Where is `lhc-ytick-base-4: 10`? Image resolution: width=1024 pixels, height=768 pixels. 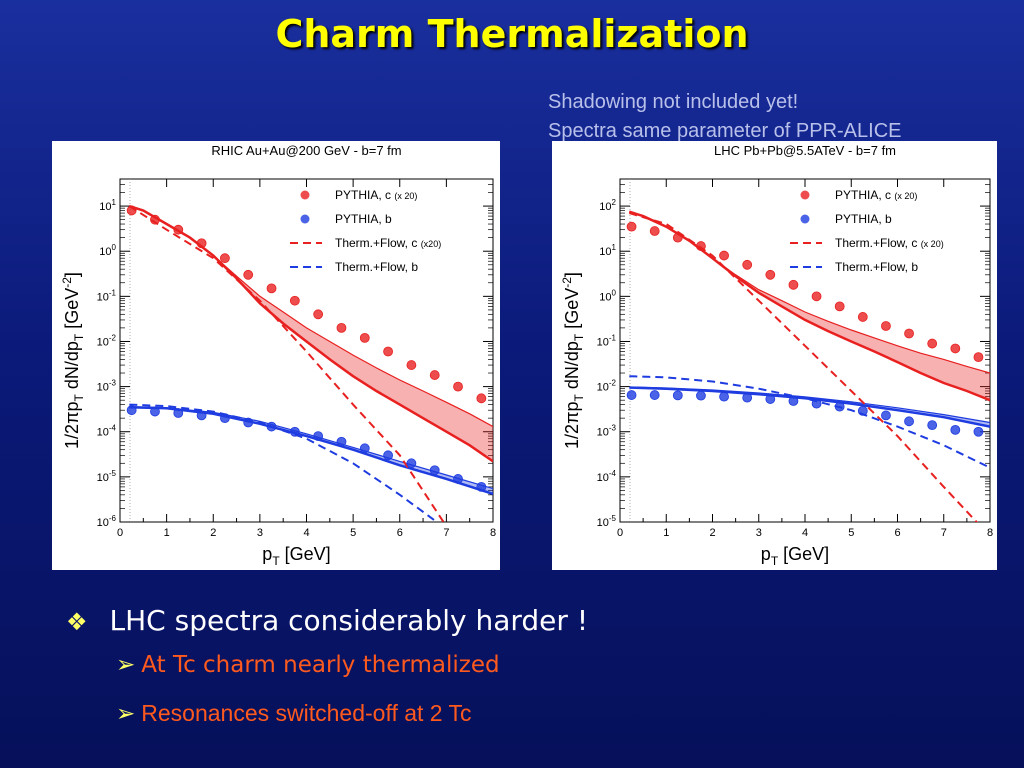 lhc-ytick-base-4: 10 is located at coordinates (603, 342).